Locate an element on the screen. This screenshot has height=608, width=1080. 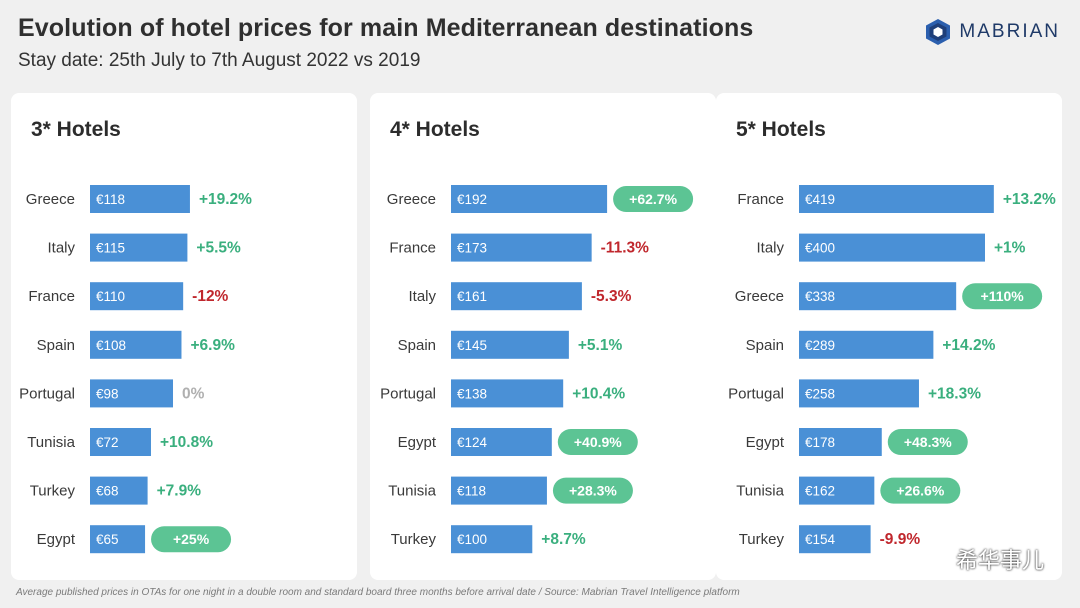
change-label: +62.7% is located at coordinates (653, 199).